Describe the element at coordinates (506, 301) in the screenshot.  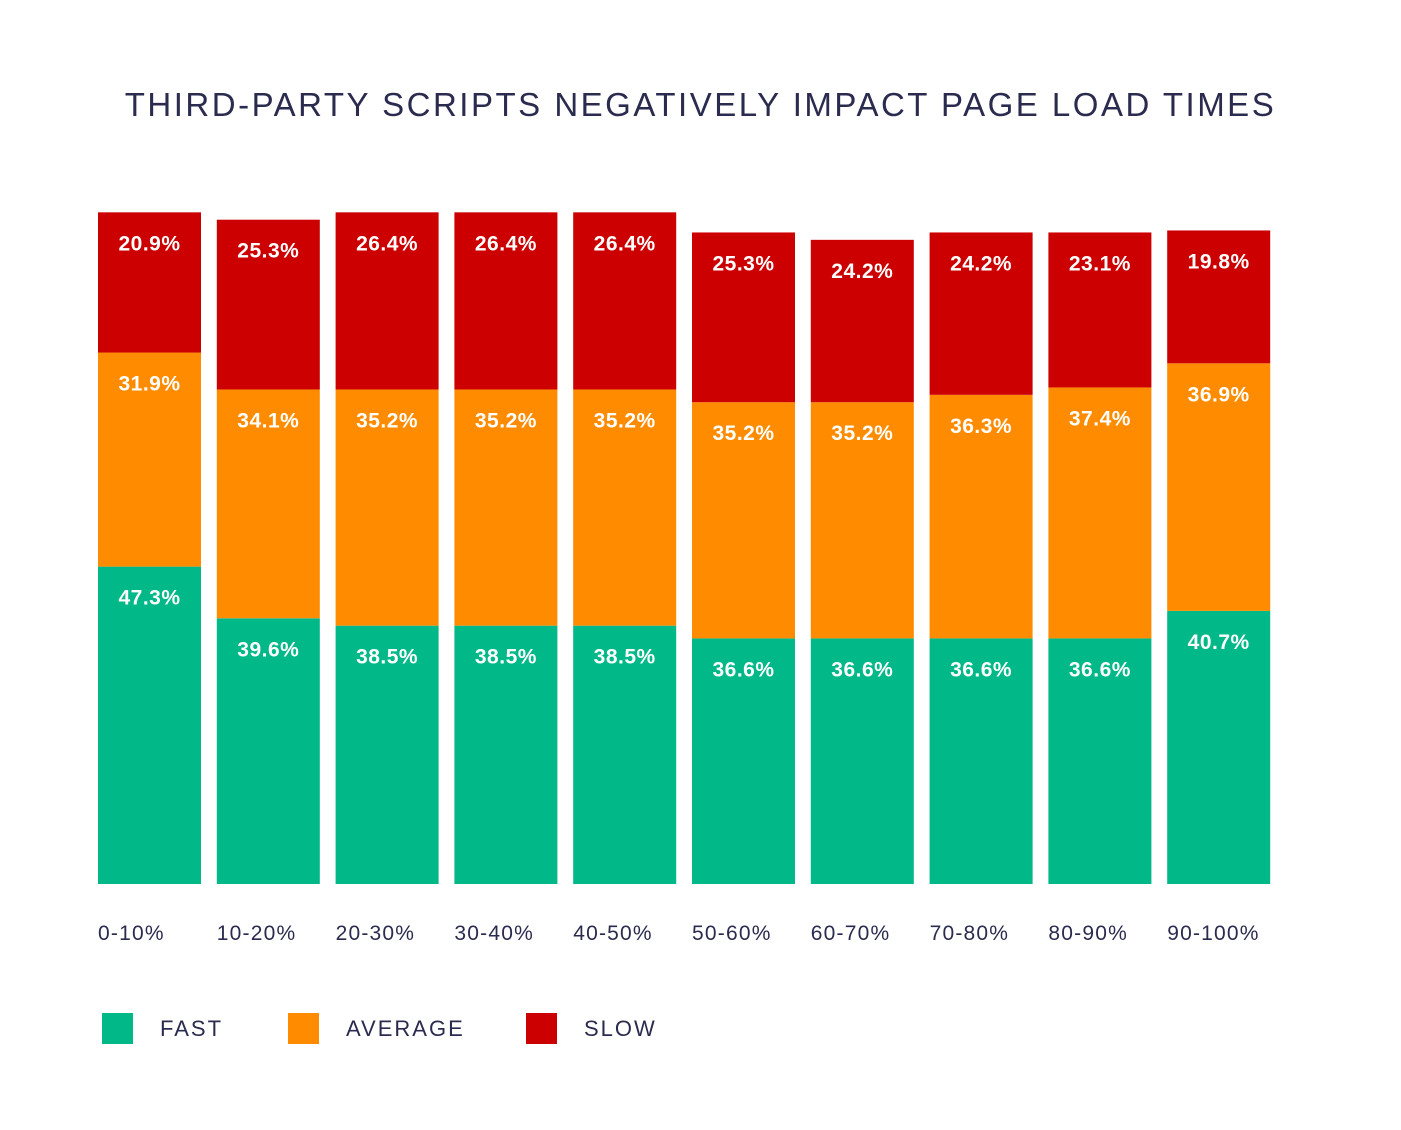
I see `bar-slow-30-40%` at that location.